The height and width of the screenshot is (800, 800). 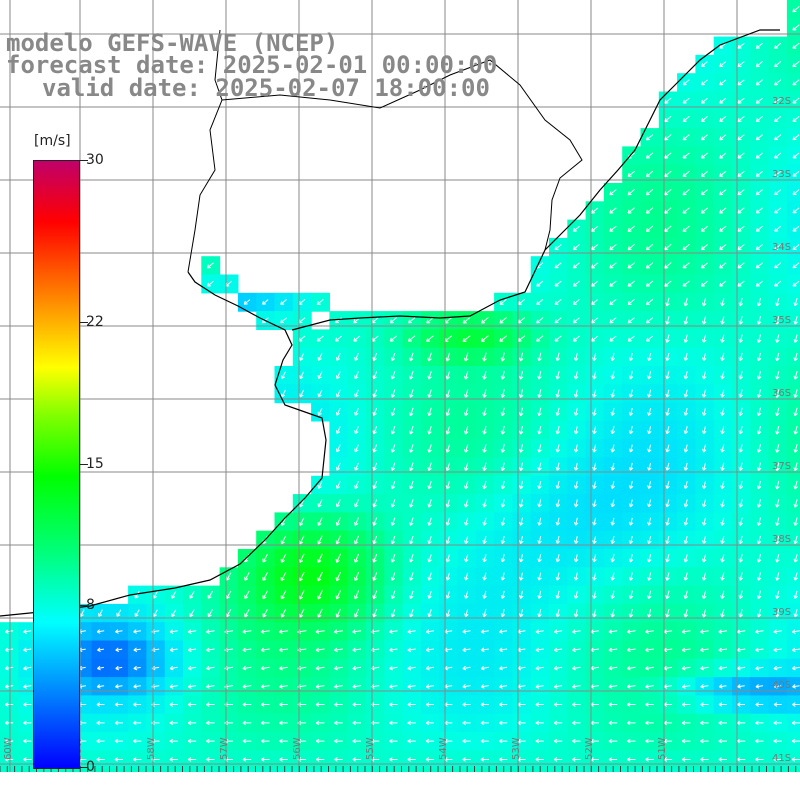 I want to click on longitude-label: 55W, so click(x=370, y=748).